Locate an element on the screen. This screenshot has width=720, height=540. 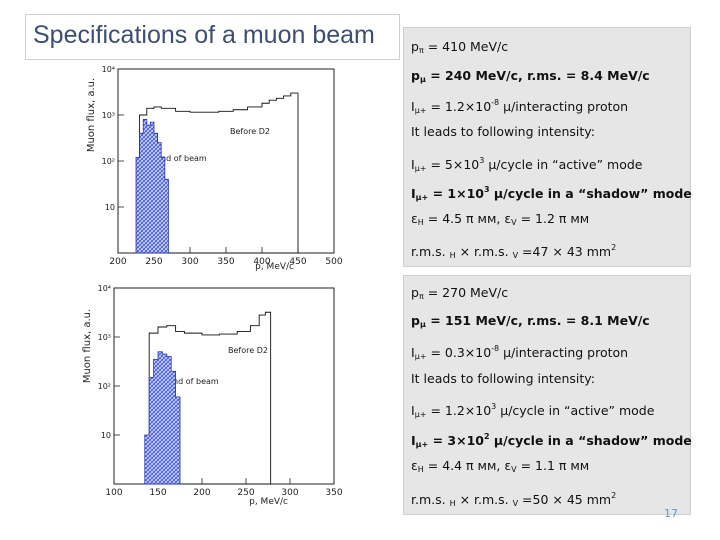
exp: -8 is located at coordinates (495, 348).